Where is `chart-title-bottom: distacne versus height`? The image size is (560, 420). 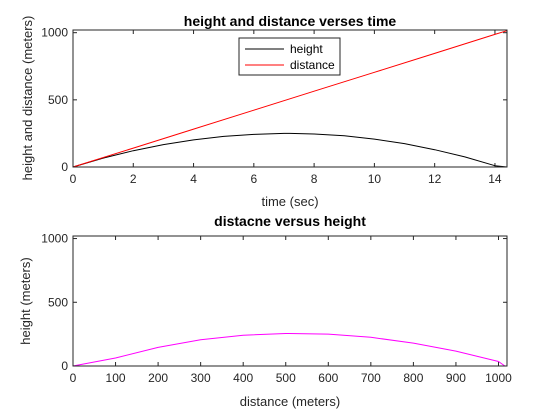 chart-title-bottom: distacne versus height is located at coordinates (290, 221).